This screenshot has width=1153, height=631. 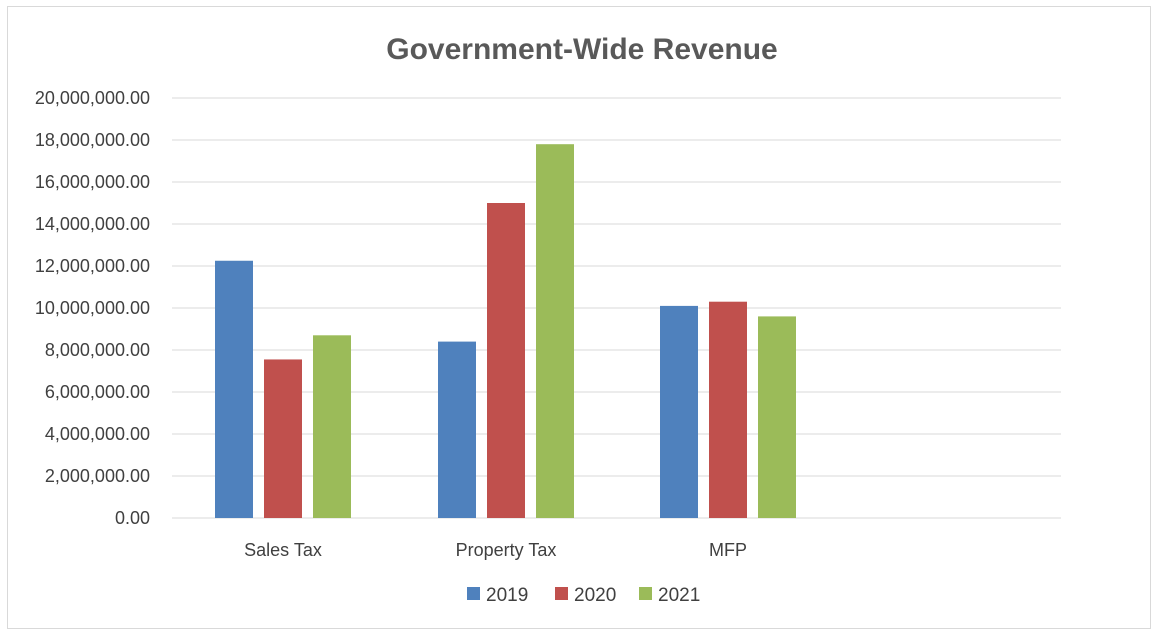 What do you see at coordinates (92, 266) in the screenshot?
I see `y-tick-label: 12,000,000.00` at bounding box center [92, 266].